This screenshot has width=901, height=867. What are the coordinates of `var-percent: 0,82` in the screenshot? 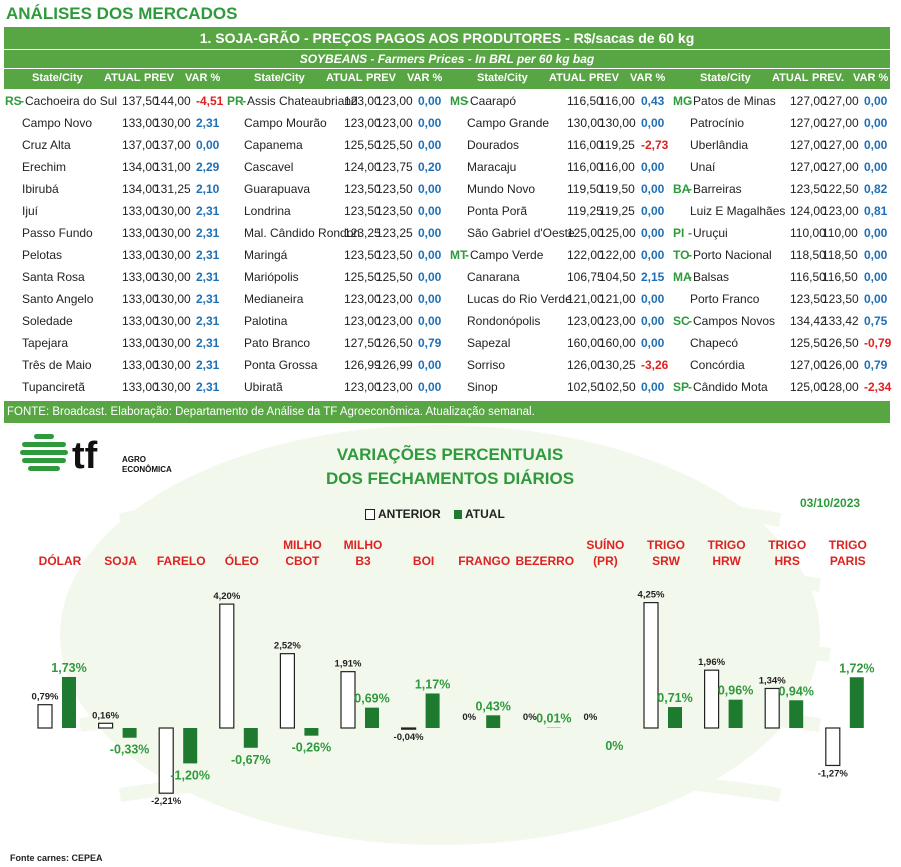 It's located at (876, 189).